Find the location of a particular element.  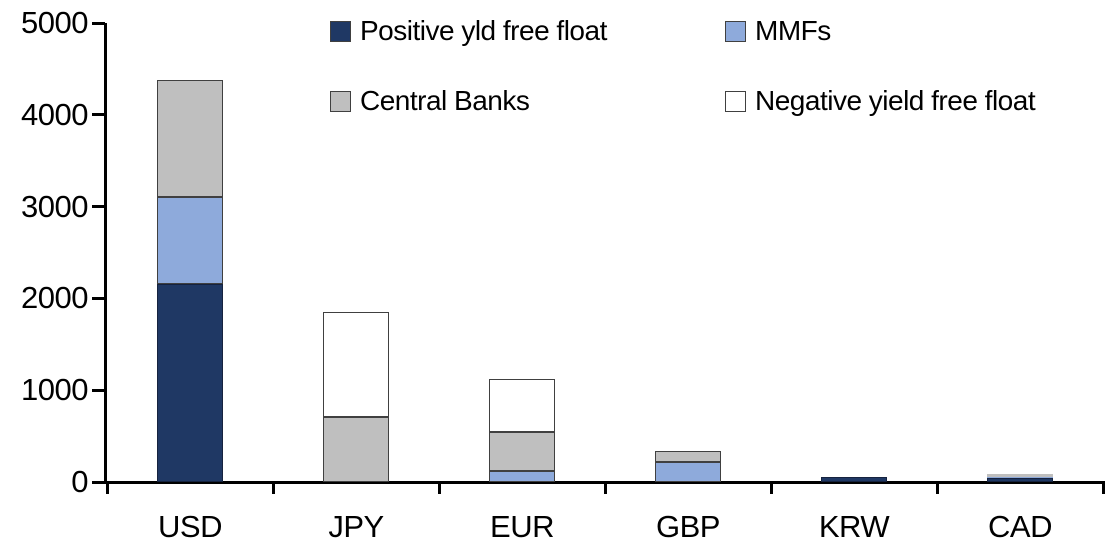

legend-item-positive-yld-free-float: Positive yld free float is located at coordinates (468, 31).